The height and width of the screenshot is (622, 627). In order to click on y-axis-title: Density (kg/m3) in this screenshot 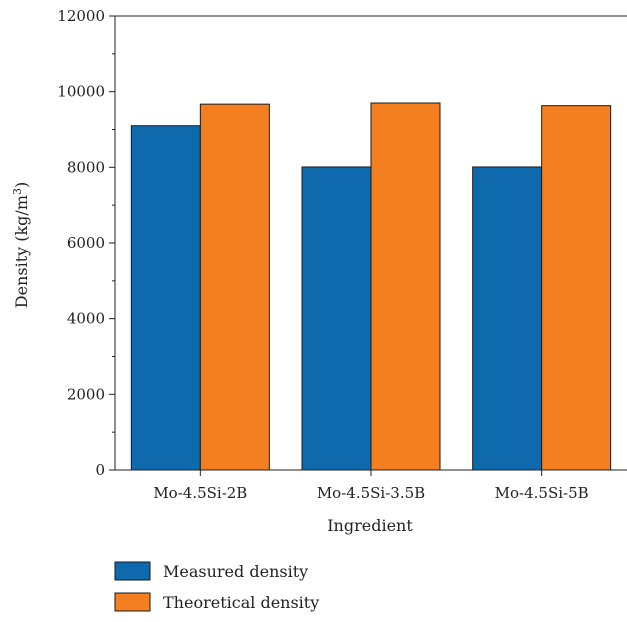, I will do `click(21, 245)`.